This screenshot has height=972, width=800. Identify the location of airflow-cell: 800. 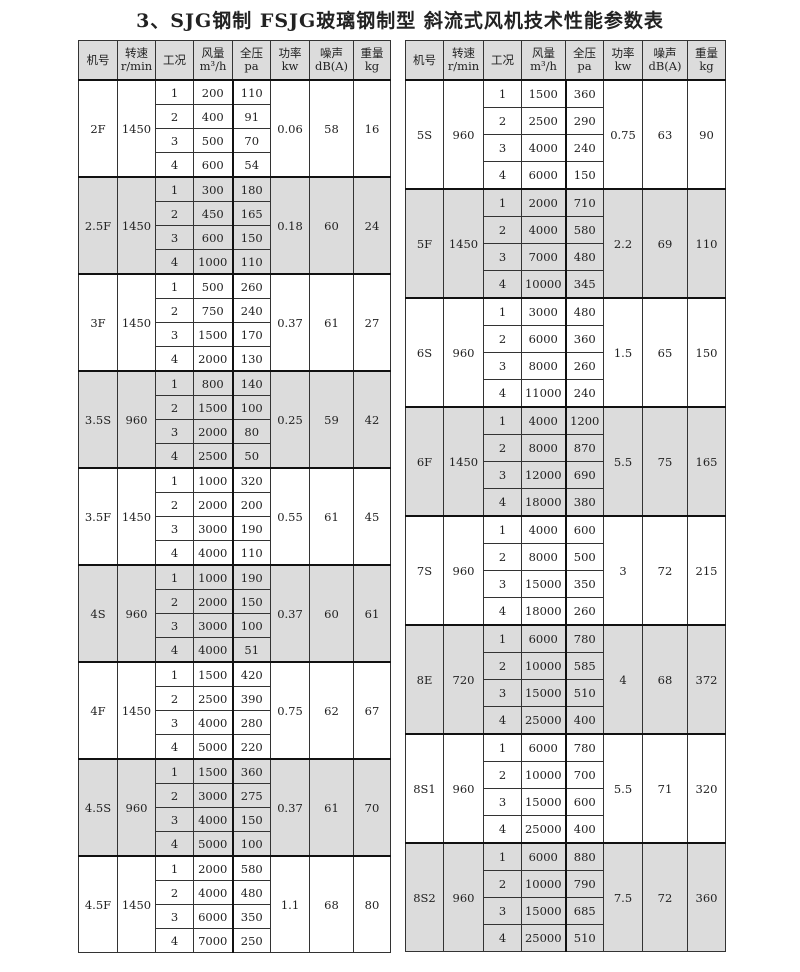
(213, 383).